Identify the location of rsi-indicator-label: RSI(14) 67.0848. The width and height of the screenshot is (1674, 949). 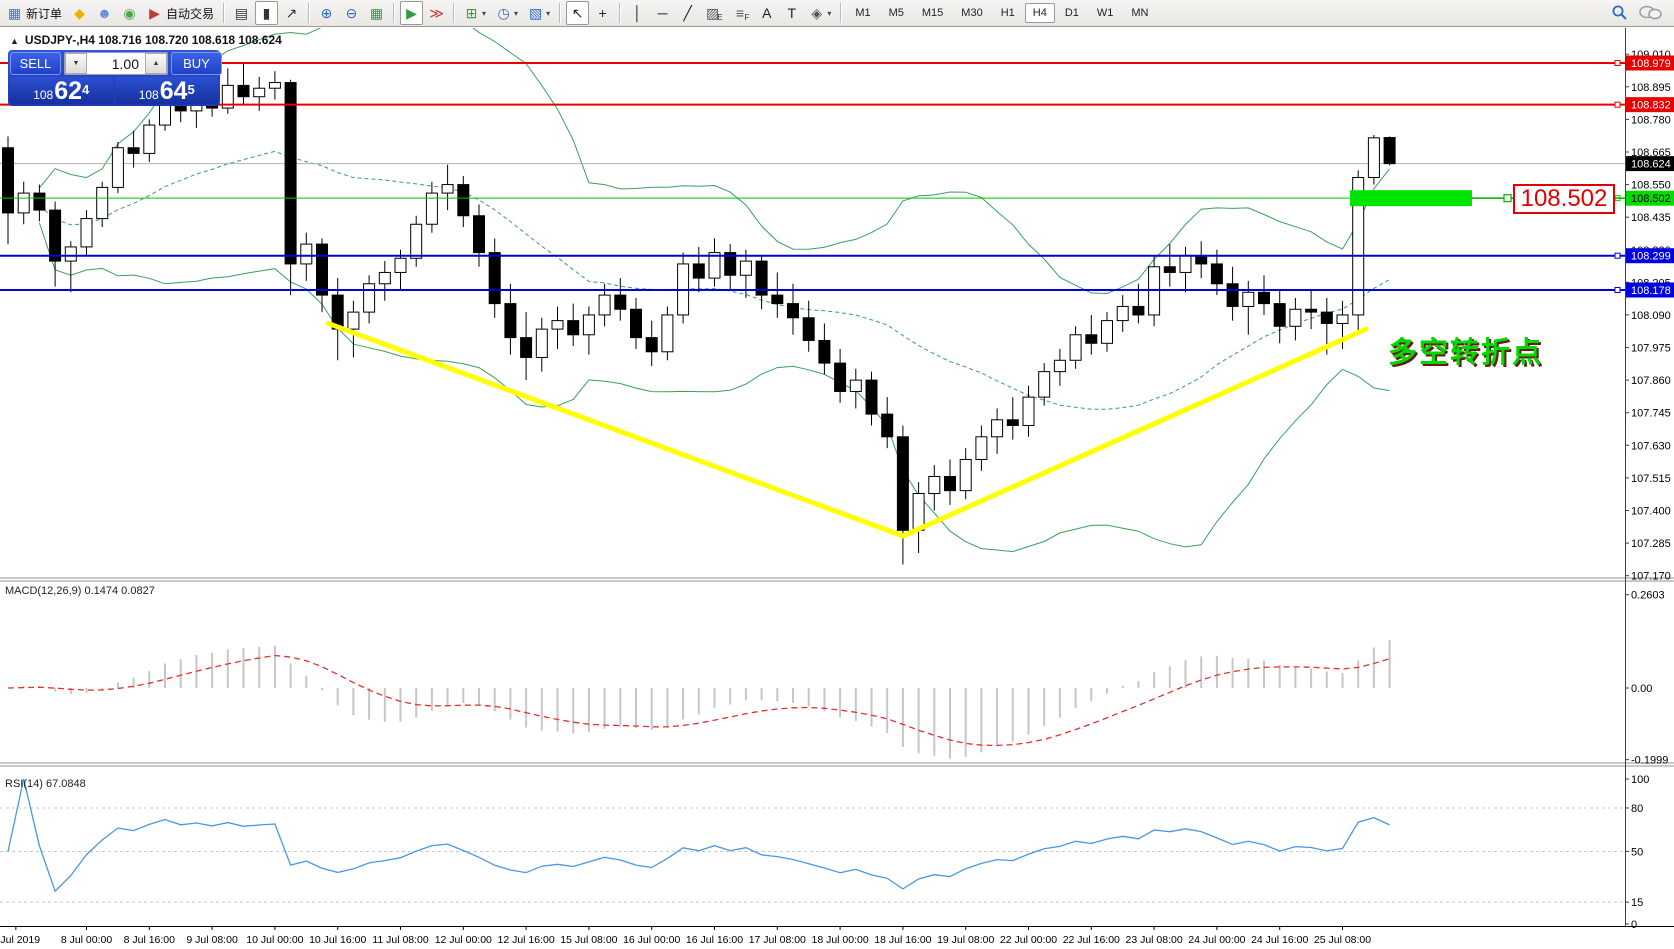
(45, 784).